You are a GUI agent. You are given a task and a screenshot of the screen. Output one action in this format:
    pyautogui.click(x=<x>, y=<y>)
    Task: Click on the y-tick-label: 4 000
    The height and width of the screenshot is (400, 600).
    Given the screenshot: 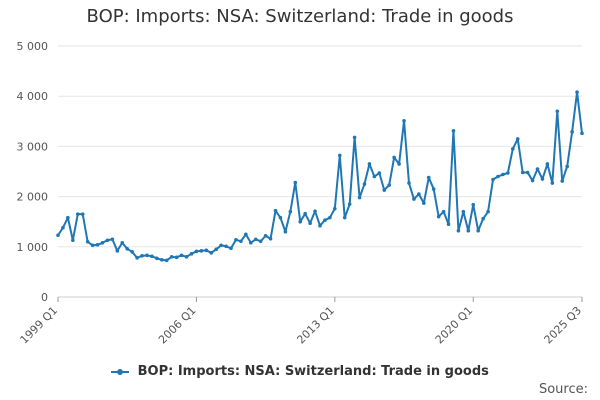 What is the action you would take?
    pyautogui.click(x=33, y=96)
    